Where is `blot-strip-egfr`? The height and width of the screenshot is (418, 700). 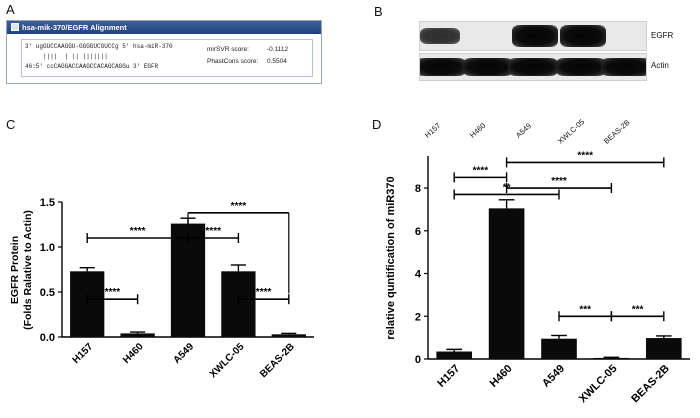
blot-strip-egfr is located at coordinates (533, 36).